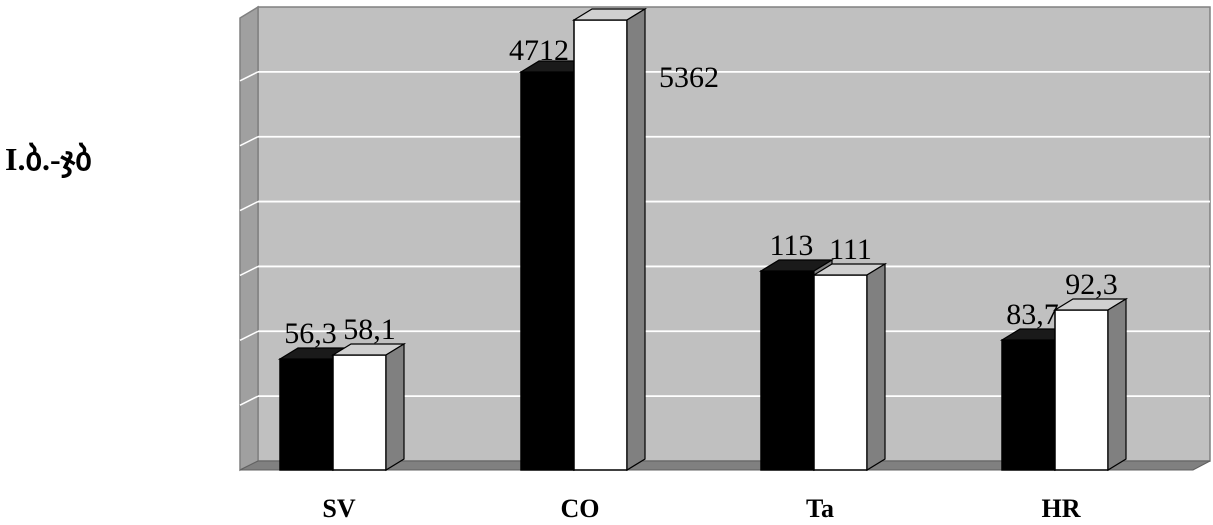 This screenshot has height=525, width=1213. I want to click on data-label: 56,3, so click(310, 333).